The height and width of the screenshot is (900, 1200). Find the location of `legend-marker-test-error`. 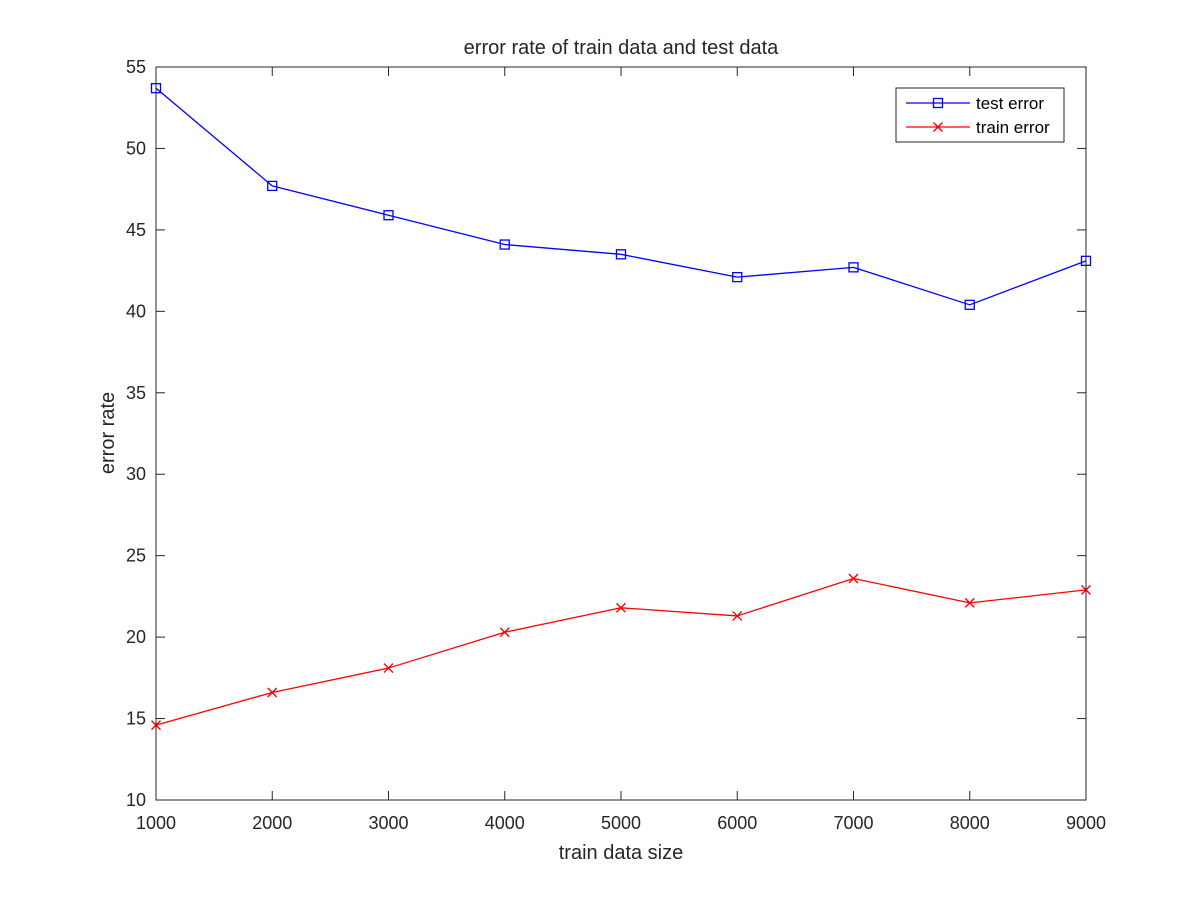

legend-marker-test-error is located at coordinates (938, 103).